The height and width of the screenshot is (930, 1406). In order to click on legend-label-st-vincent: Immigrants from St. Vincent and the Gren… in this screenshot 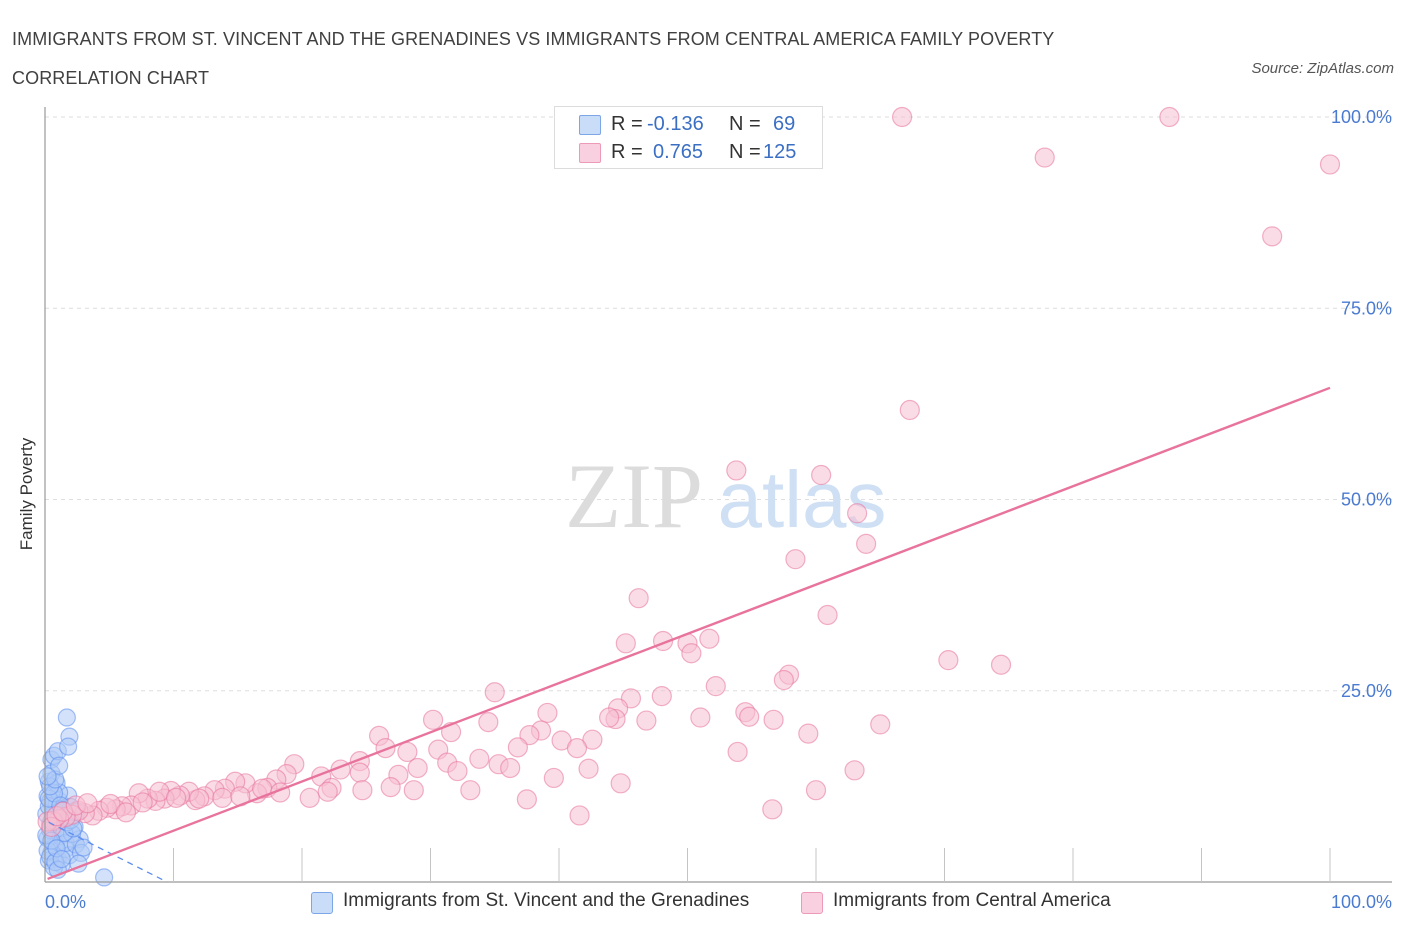, I will do `click(546, 900)`.